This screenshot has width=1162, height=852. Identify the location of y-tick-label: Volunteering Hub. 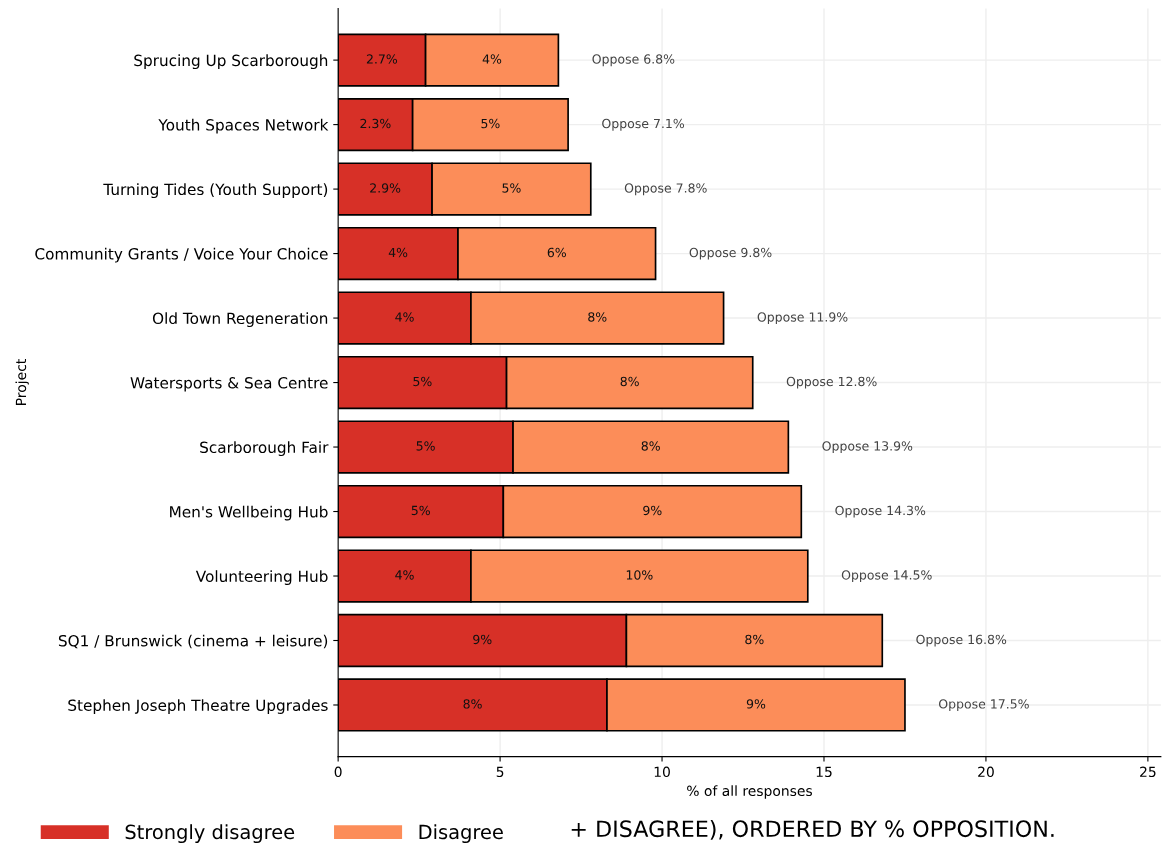
(261, 577).